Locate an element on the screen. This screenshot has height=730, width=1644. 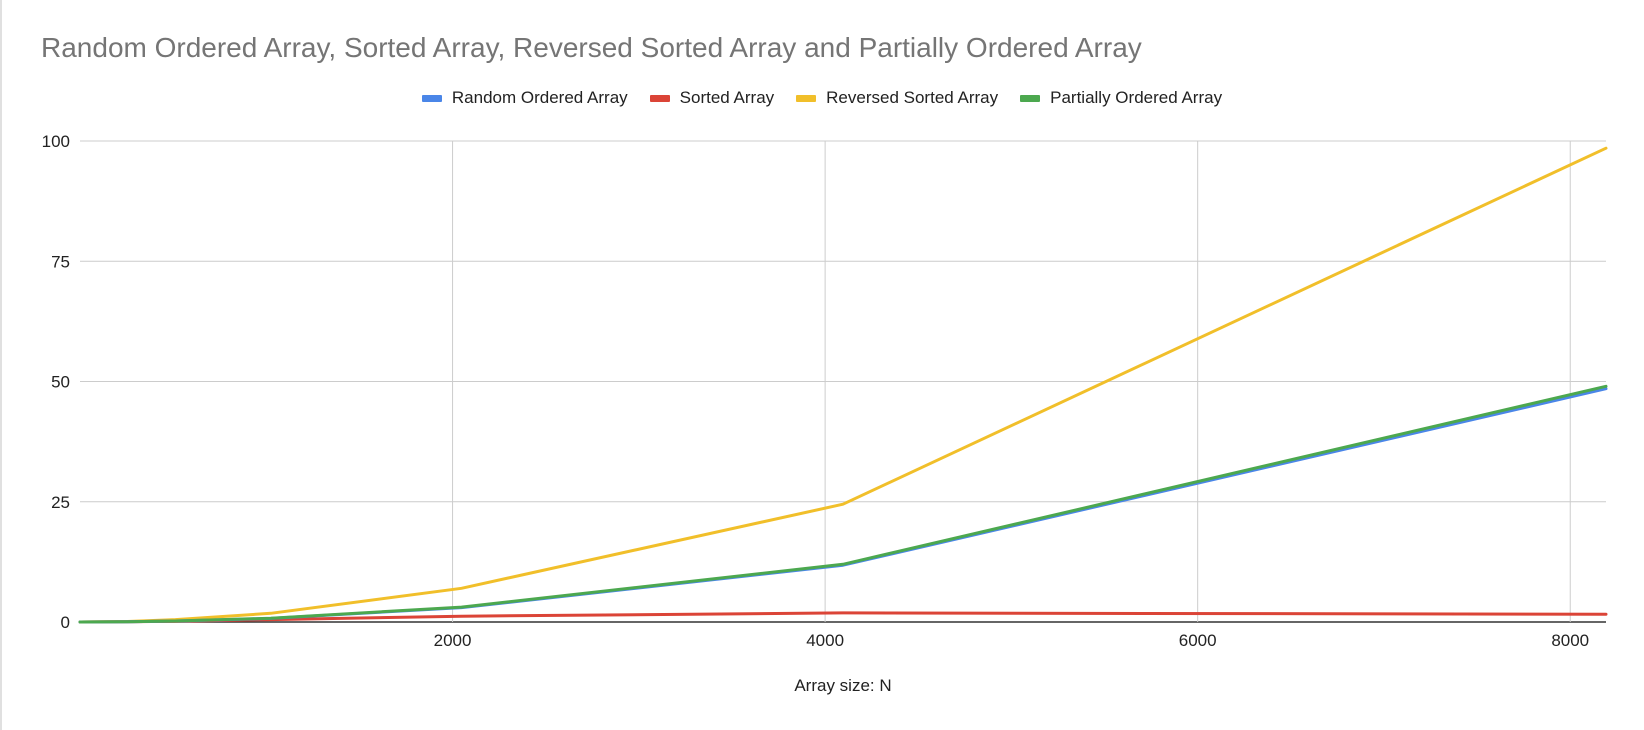
legend-item: Reversed Sorted Array is located at coordinates (897, 98).